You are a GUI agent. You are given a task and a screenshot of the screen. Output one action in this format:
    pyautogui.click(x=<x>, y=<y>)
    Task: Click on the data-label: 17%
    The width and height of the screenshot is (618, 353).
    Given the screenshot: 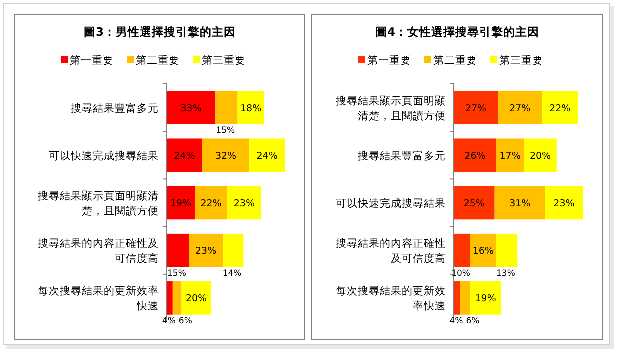 What is the action you would take?
    pyautogui.click(x=510, y=156)
    